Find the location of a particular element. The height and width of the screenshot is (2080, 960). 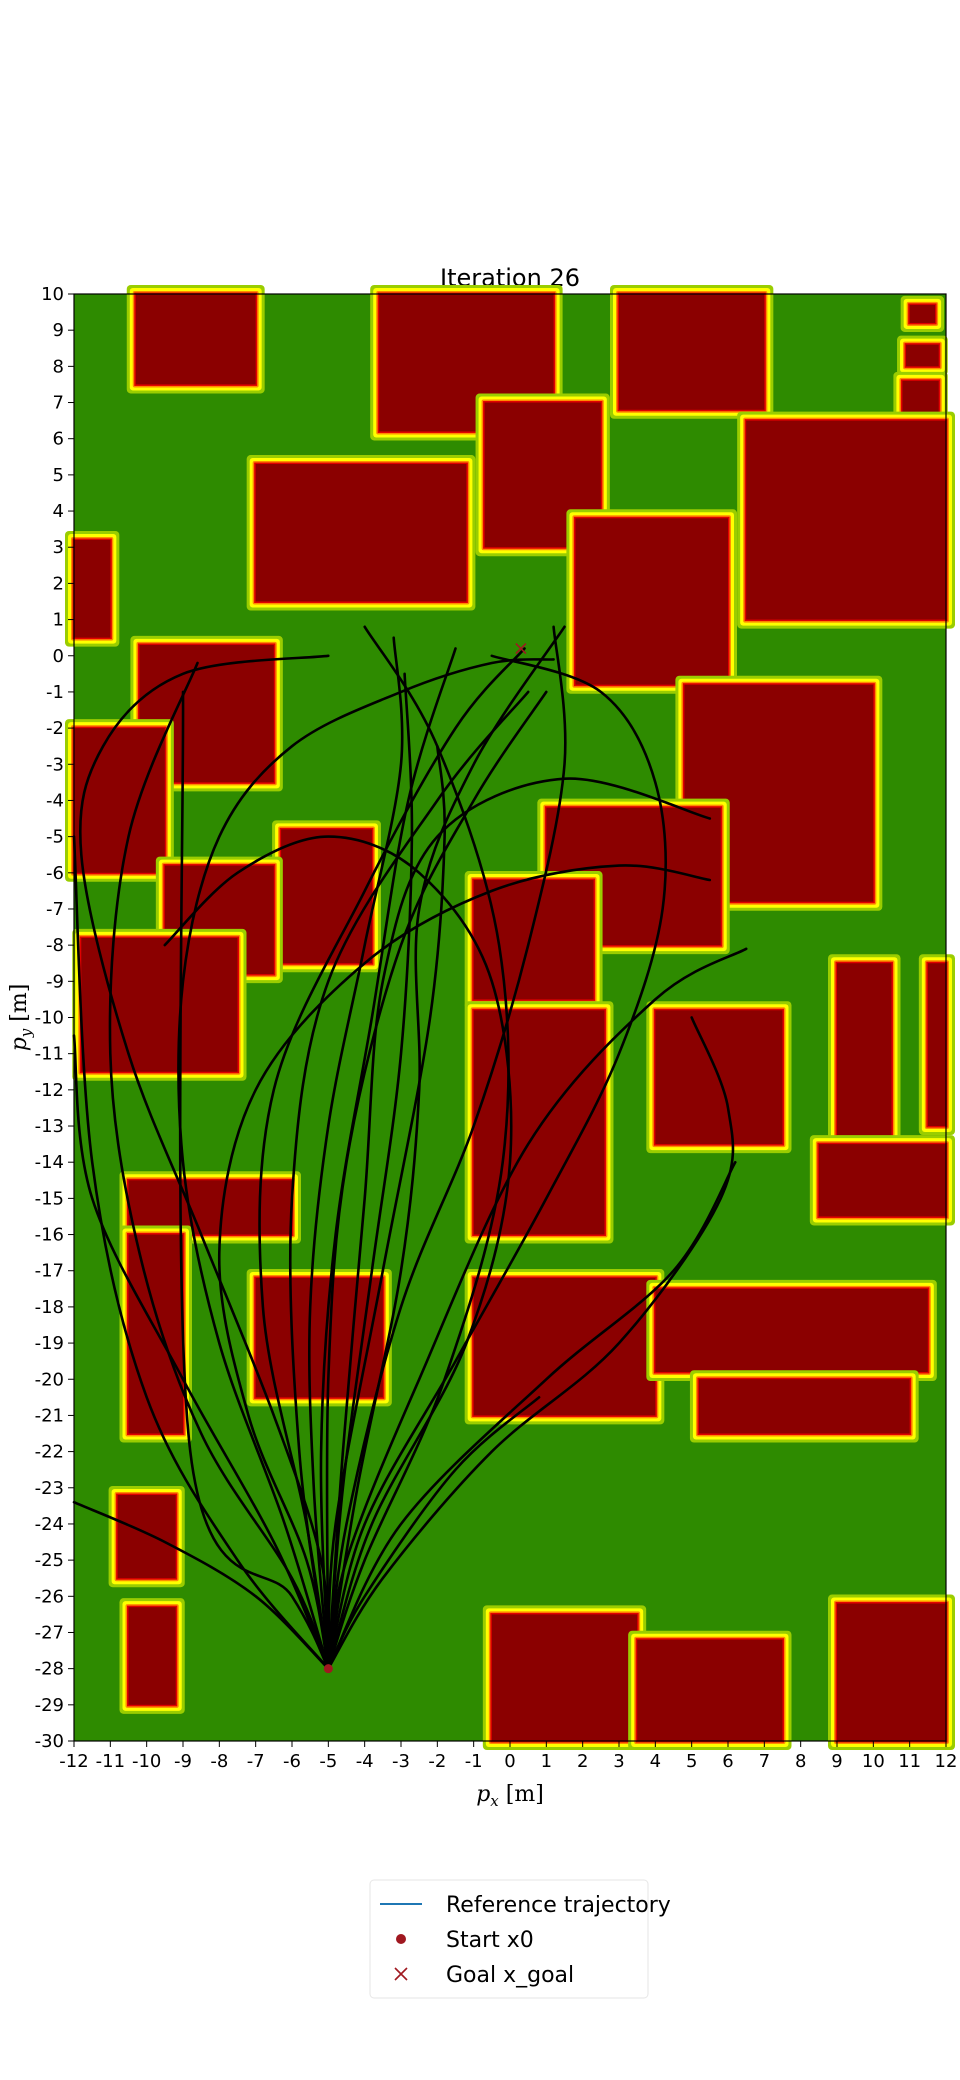

x-tick-label: -8 is located at coordinates (219, 1761).